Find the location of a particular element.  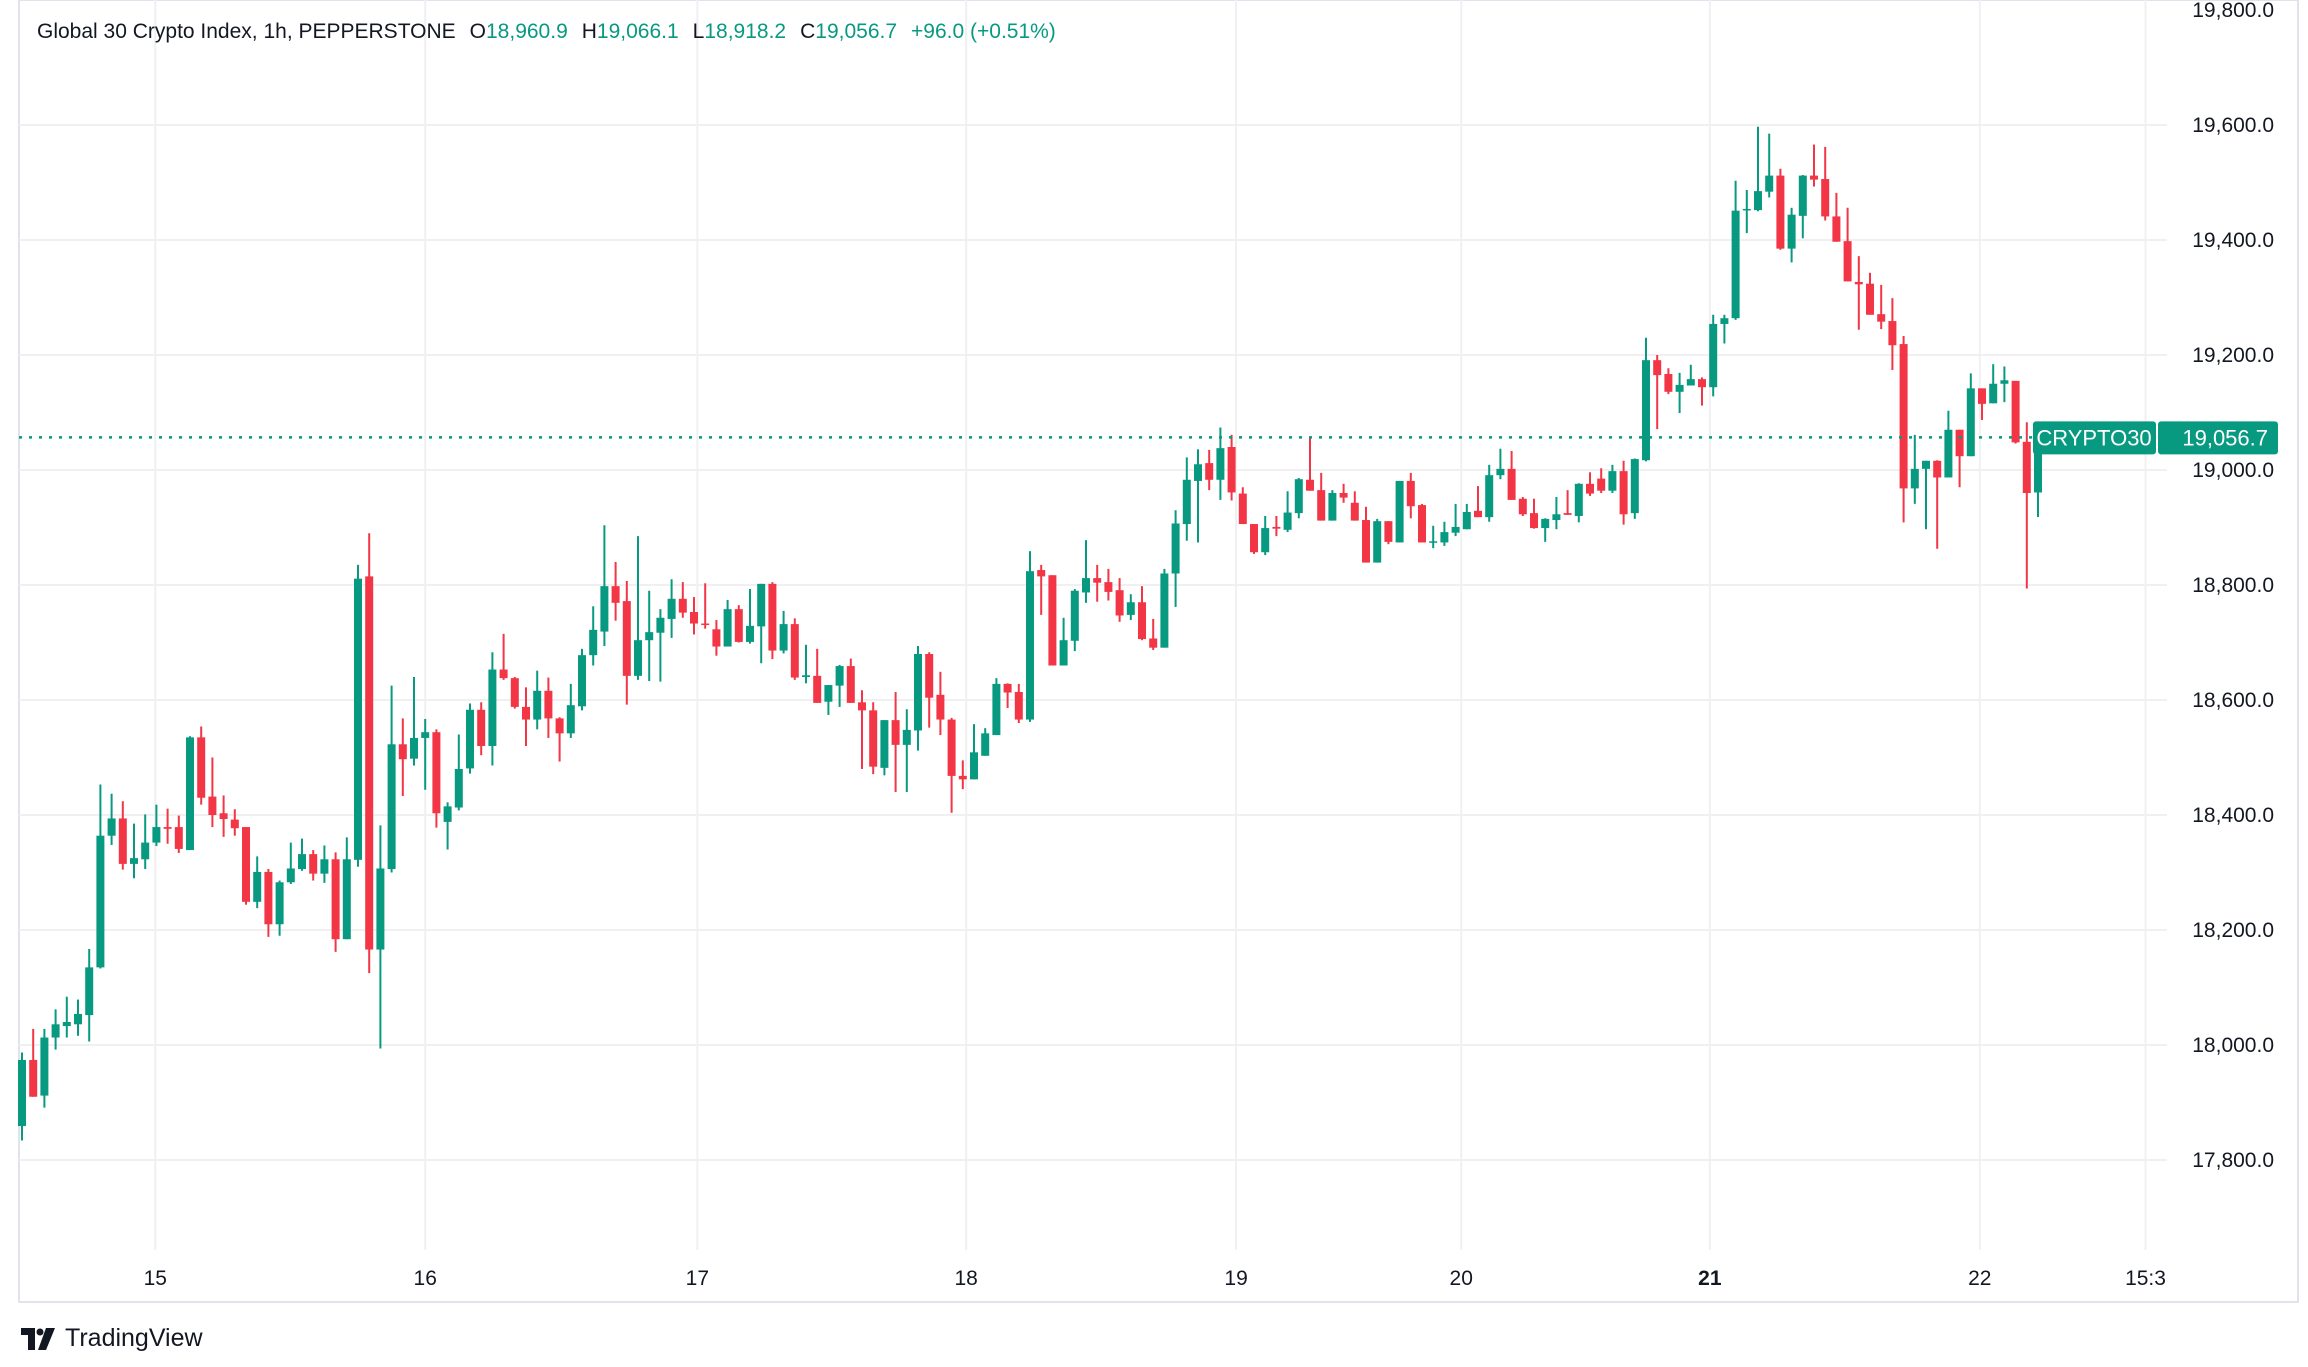

low-label: L is located at coordinates (698, 31).